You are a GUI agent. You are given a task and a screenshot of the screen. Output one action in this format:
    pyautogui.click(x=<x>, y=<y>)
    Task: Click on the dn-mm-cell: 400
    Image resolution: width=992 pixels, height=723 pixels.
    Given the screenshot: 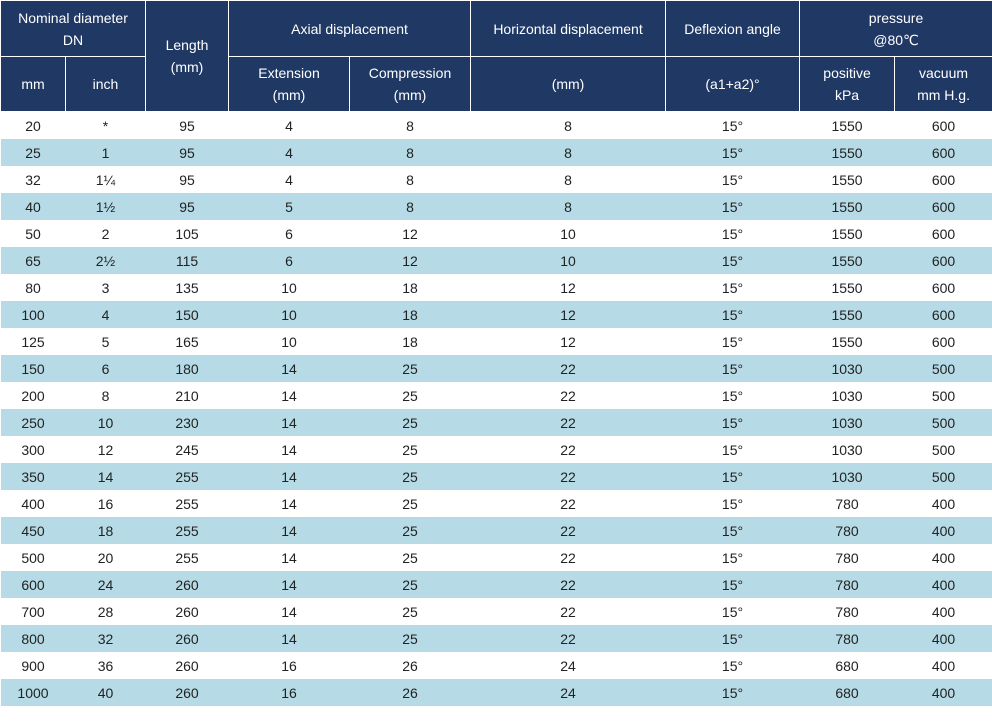 What is the action you would take?
    pyautogui.click(x=33, y=503)
    